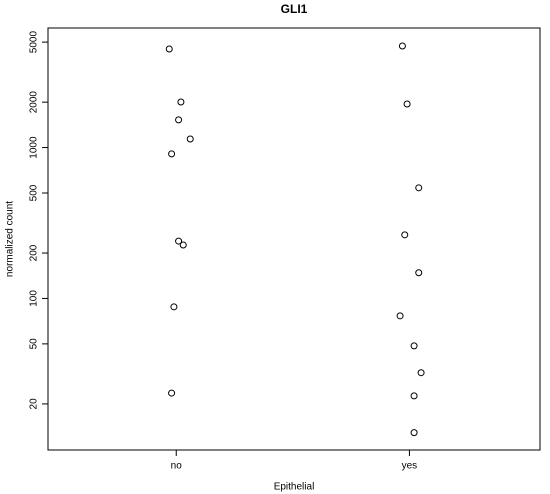 The width and height of the screenshot is (550, 494). Describe the element at coordinates (34, 404) in the screenshot. I see `y-tick-label: 20` at that location.